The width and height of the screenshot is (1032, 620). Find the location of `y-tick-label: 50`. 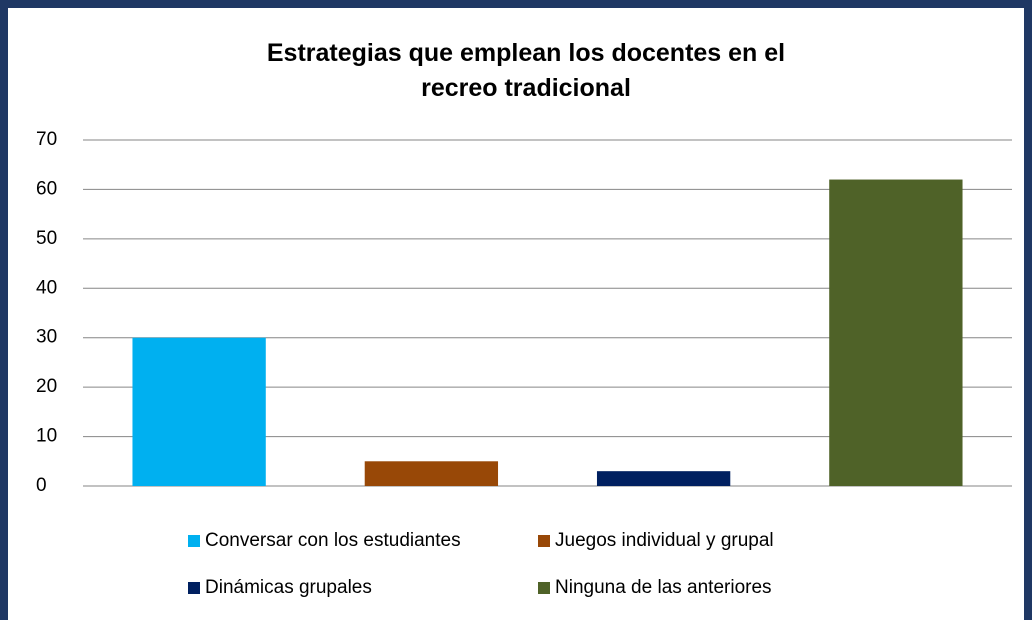

y-tick-label: 50 is located at coordinates (46, 238).